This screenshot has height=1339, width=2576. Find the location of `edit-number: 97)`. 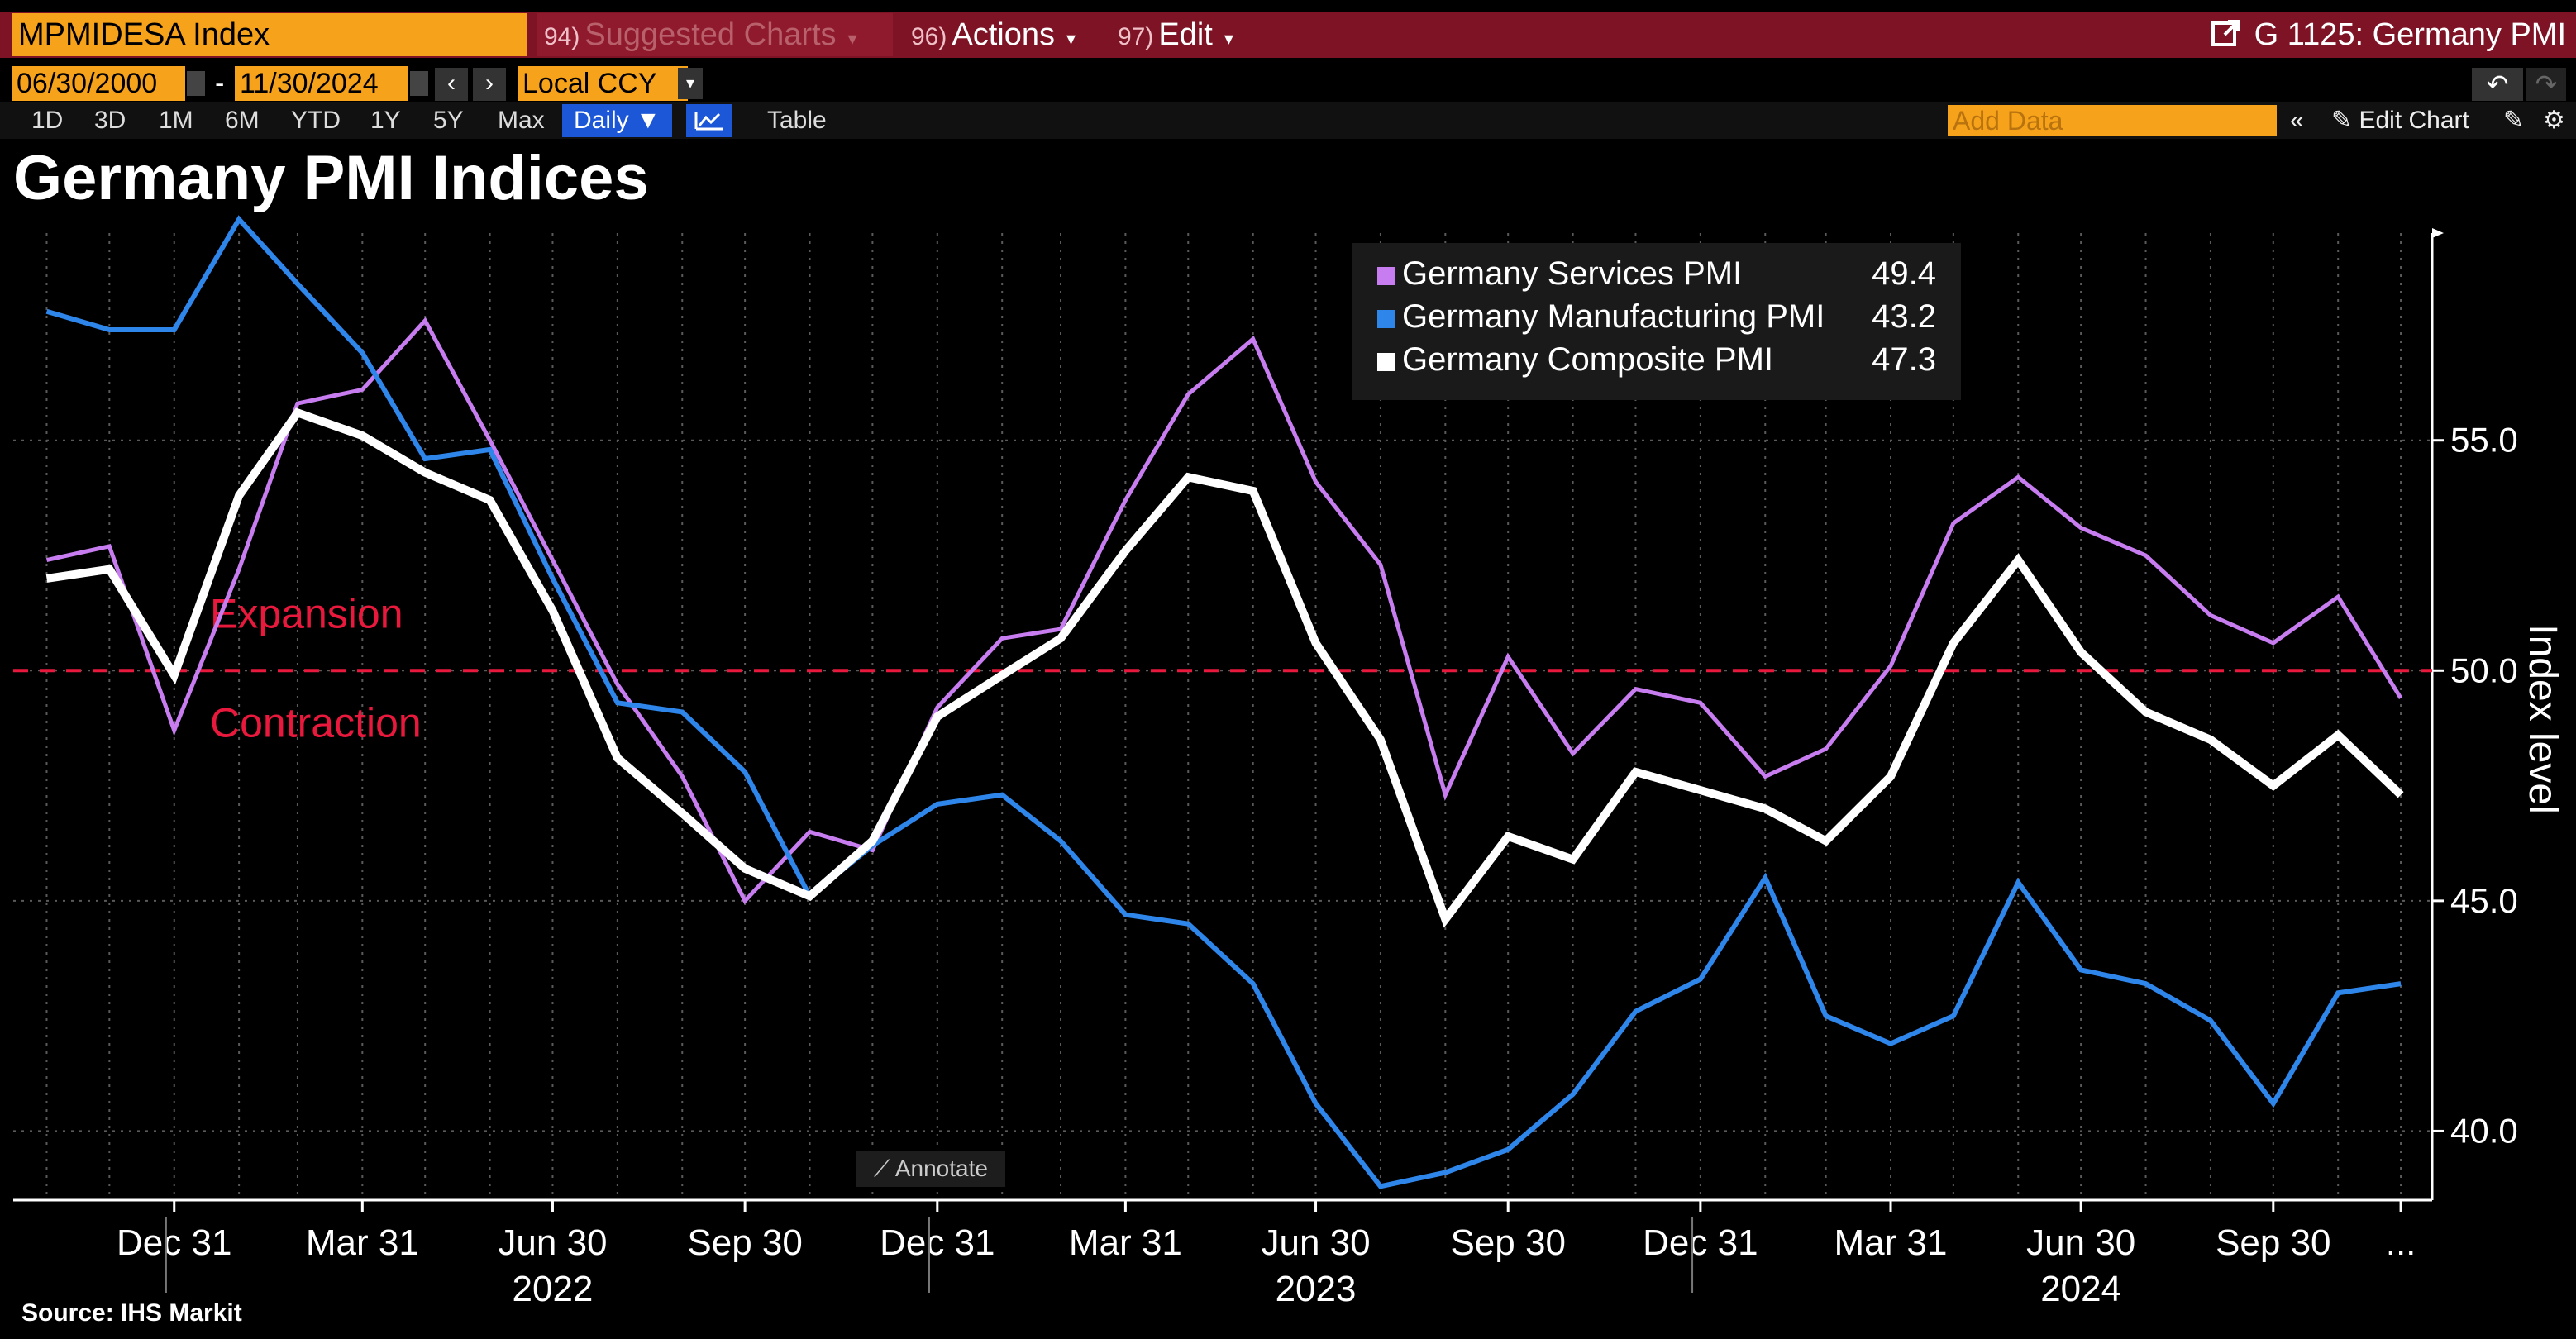

edit-number: 97) is located at coordinates (1136, 36).